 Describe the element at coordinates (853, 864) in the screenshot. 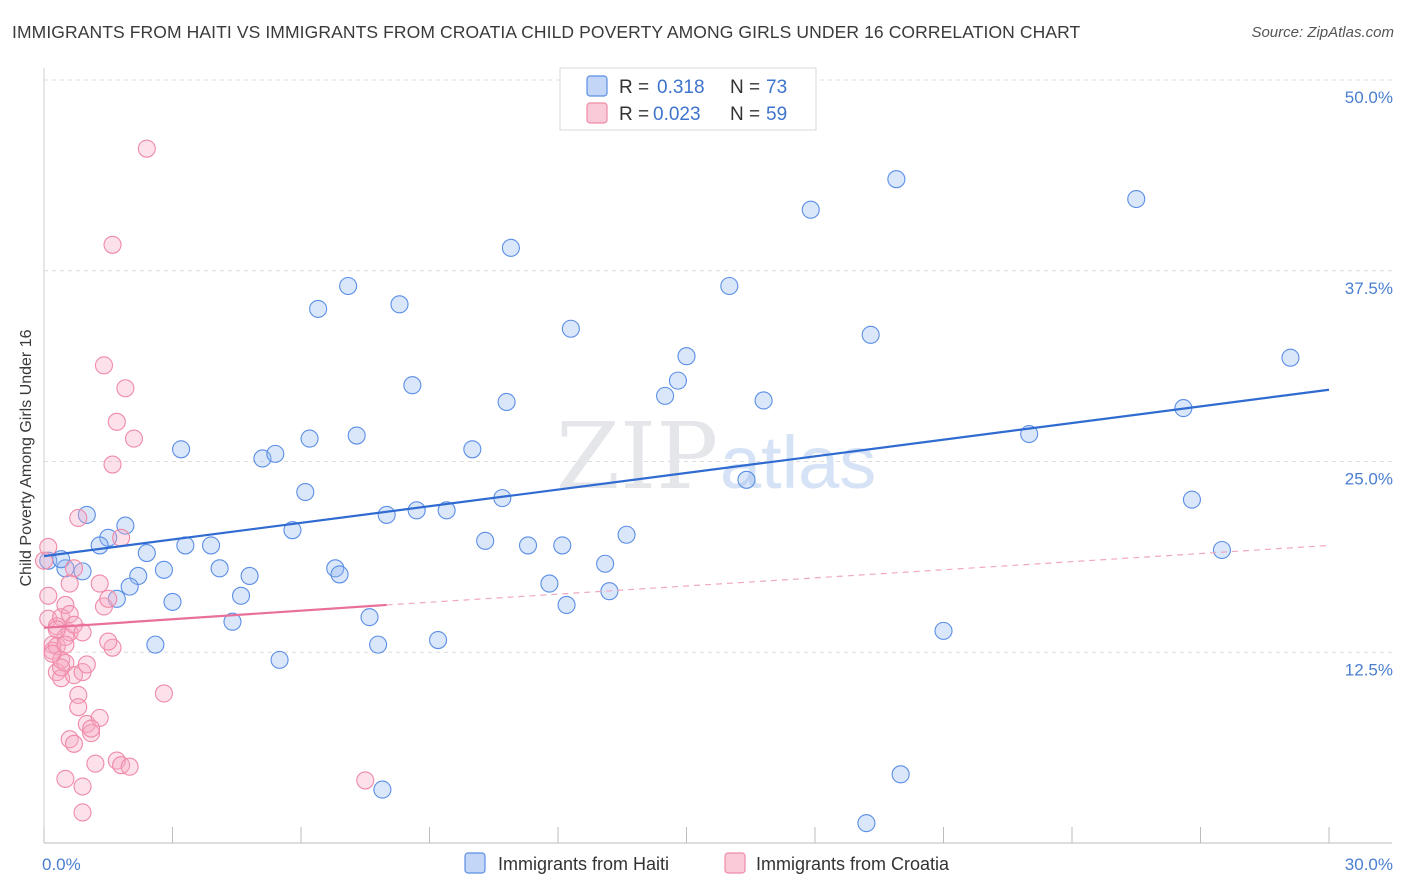

I see `bottom-legend-label-croatia: Immigrants from Croatia` at that location.